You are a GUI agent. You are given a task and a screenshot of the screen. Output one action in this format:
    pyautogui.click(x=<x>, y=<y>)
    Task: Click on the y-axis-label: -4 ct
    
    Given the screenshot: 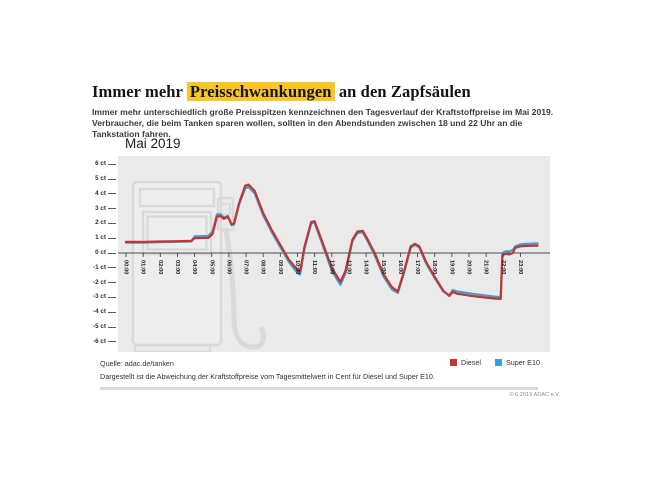 What is the action you would take?
    pyautogui.click(x=99, y=312)
    